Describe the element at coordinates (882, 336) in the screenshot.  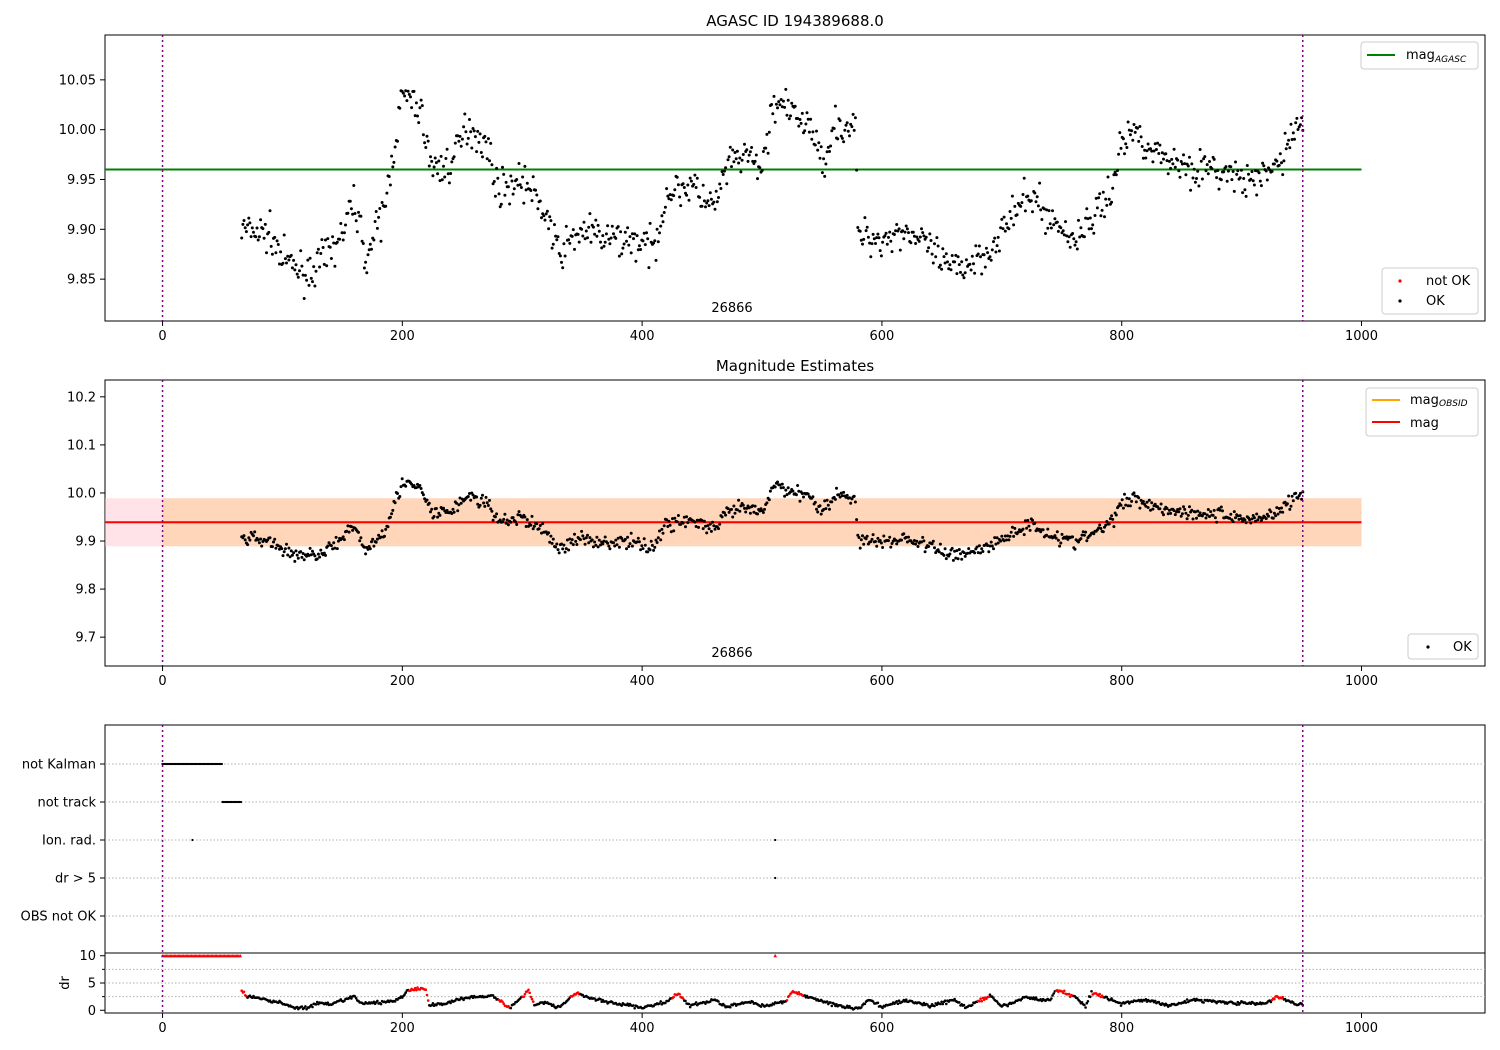
I see `x-tick-label: 600` at that location.